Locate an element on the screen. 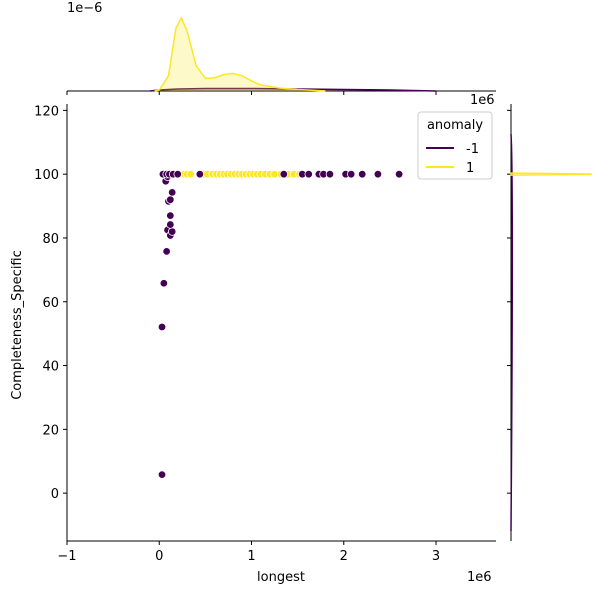 The image size is (600, 600). y-tick-label: 40 is located at coordinates (50, 367).